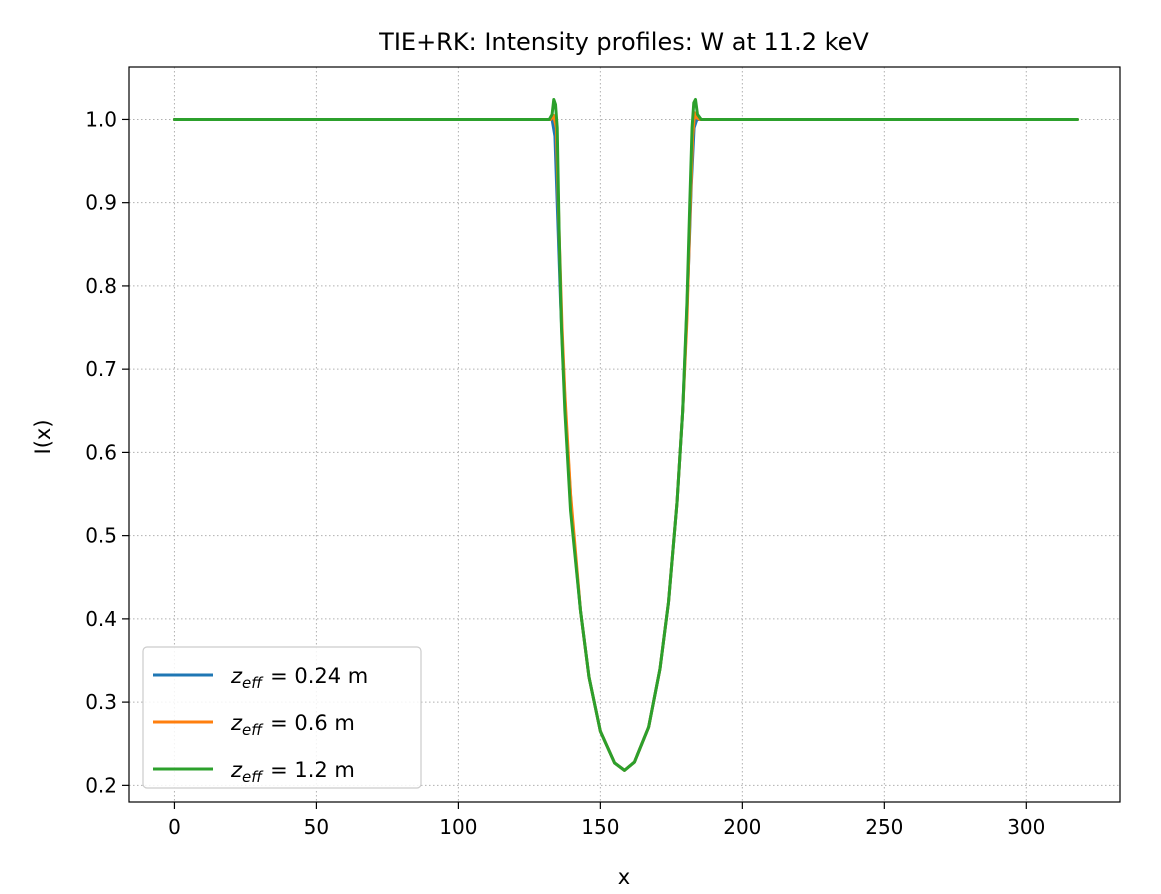 Image resolution: width=1161 pixels, height=894 pixels. Describe the element at coordinates (316, 827) in the screenshot. I see `x-tick-label: 50` at that location.